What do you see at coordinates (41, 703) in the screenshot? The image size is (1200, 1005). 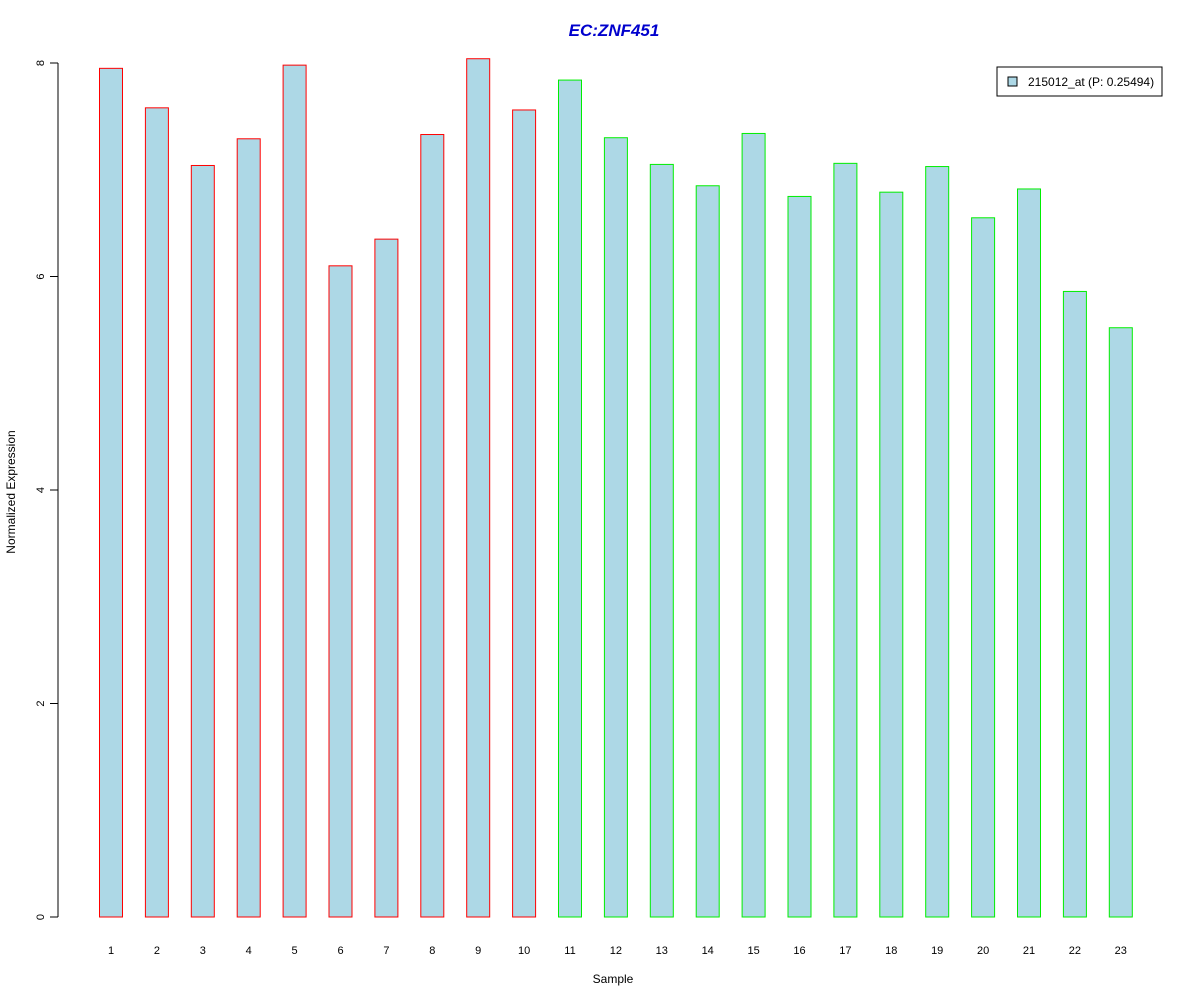 I see `y-tick-label: 2` at bounding box center [41, 703].